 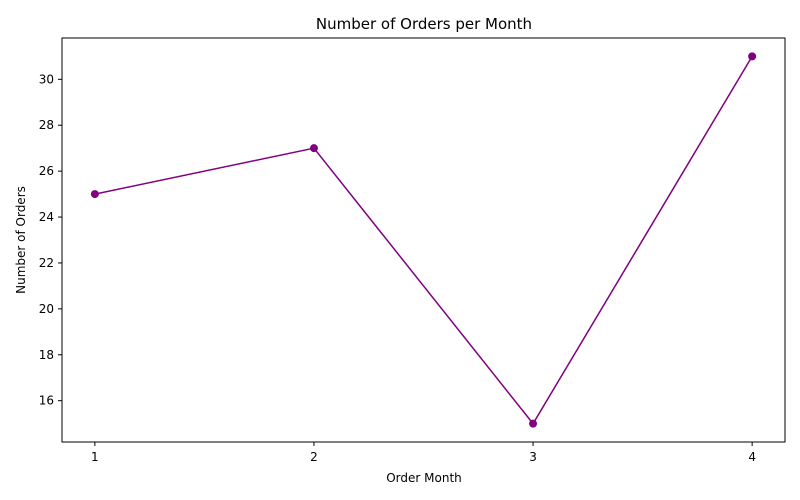 What do you see at coordinates (314, 457) in the screenshot?
I see `x-tick-label: 2` at bounding box center [314, 457].